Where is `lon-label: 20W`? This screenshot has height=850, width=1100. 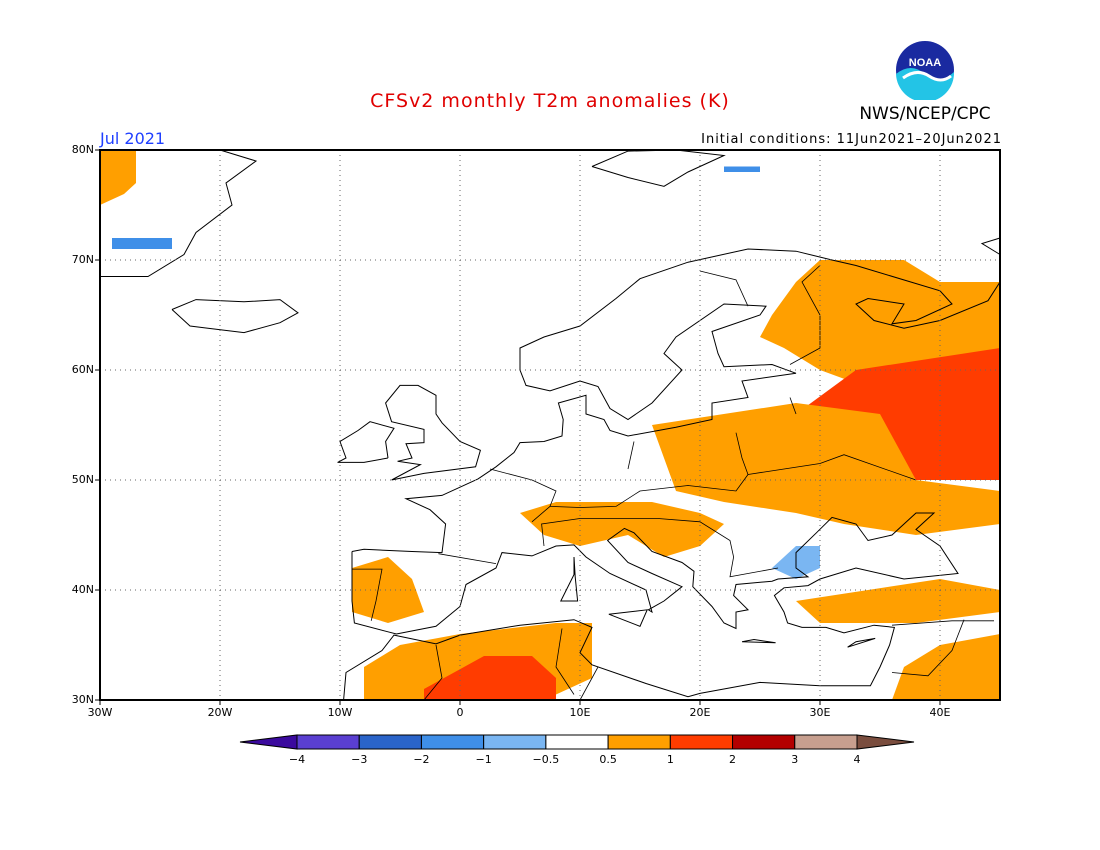 lon-label: 20W is located at coordinates (220, 712).